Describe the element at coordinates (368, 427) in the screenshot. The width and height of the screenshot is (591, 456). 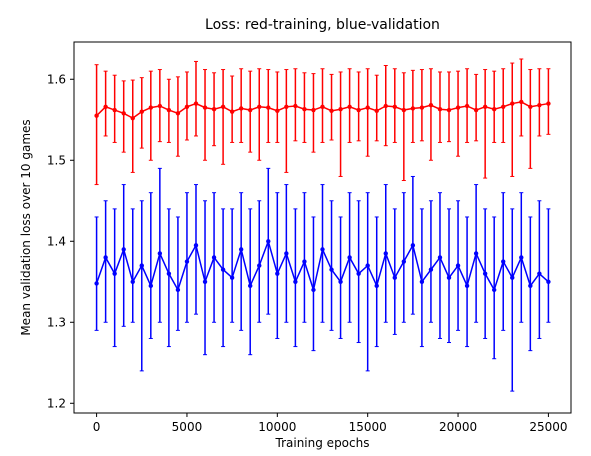
I see `x-tick-label: 15000` at that location.